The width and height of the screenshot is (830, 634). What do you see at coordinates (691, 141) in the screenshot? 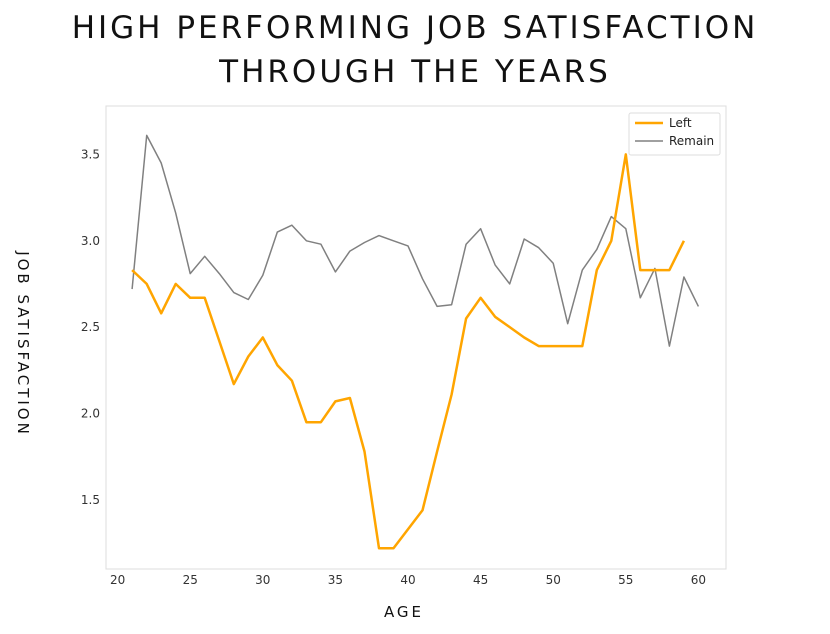
I see `legend-label-remain: Remain` at bounding box center [691, 141].